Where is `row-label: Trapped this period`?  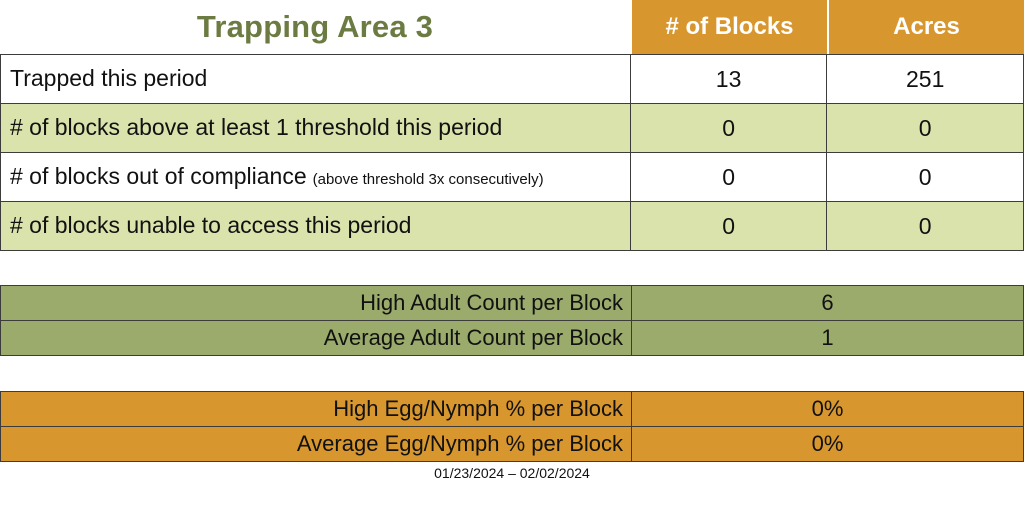
row-label: Trapped this period is located at coordinates (315, 79).